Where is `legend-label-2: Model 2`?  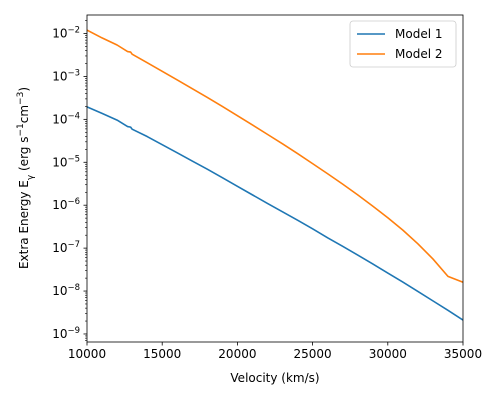 legend-label-2: Model 2 is located at coordinates (418, 54).